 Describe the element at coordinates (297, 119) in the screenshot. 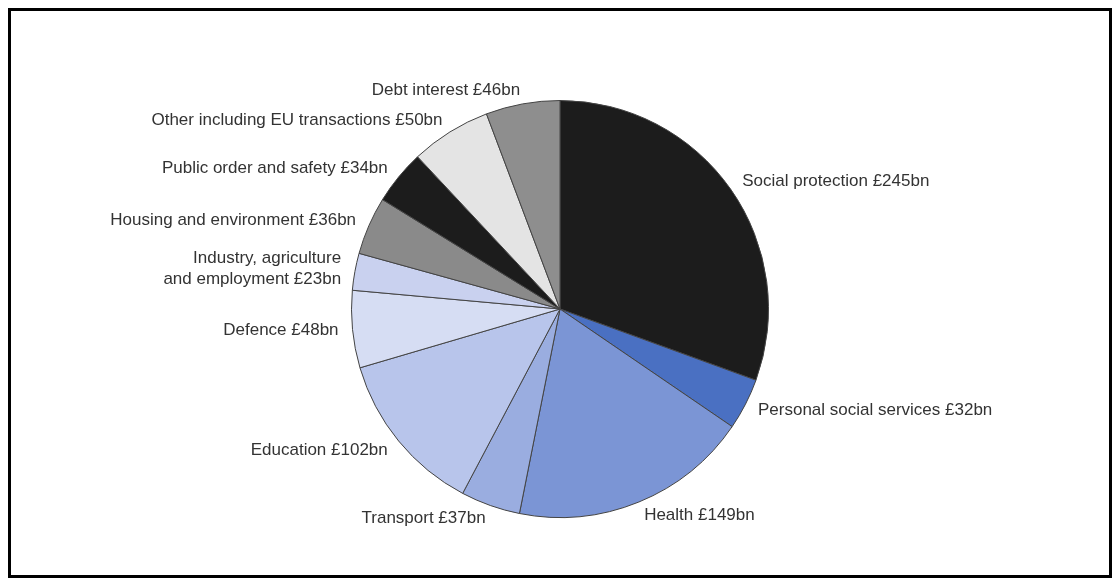

I see `slice-label: Other including EU transactions £50bn` at that location.